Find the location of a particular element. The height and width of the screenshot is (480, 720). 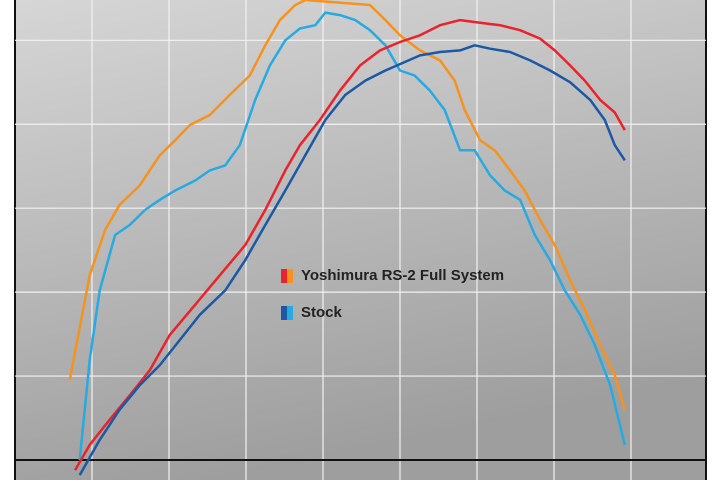

legend-label: Yoshimura RS-2 Full System is located at coordinates (402, 275).